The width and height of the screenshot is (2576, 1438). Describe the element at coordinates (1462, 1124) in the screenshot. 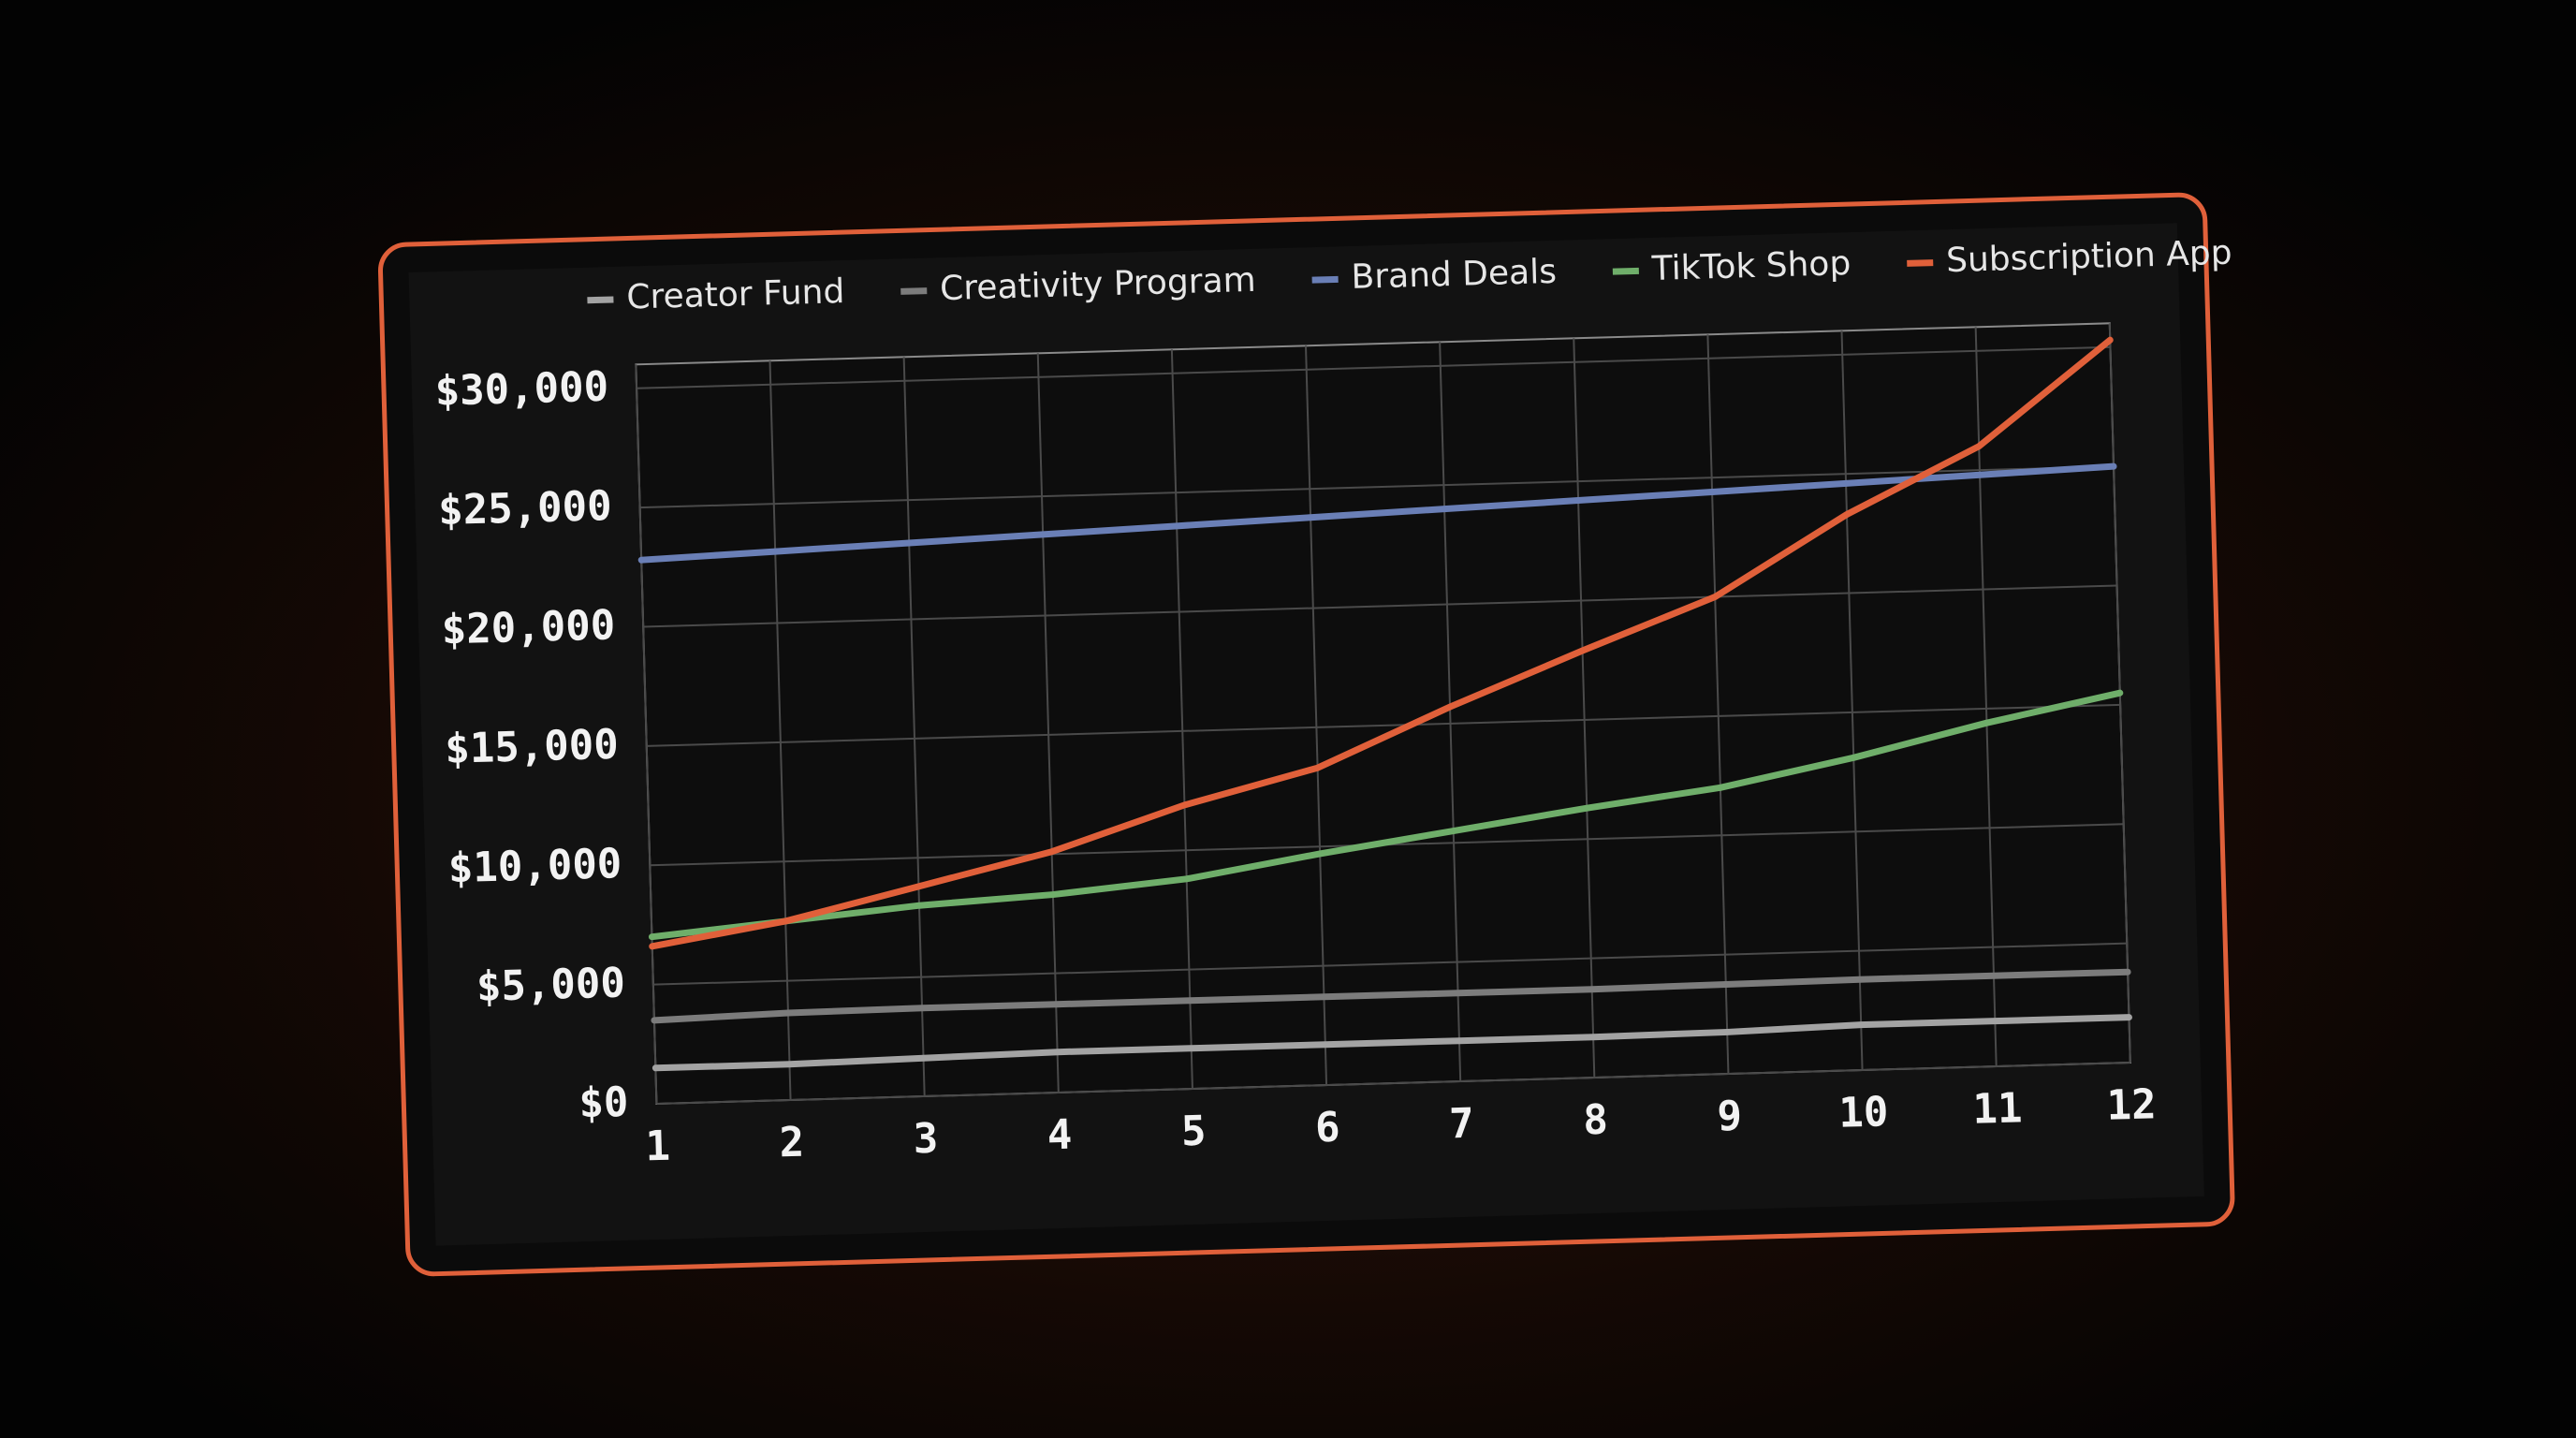

I see `x-tick-label: 7` at that location.